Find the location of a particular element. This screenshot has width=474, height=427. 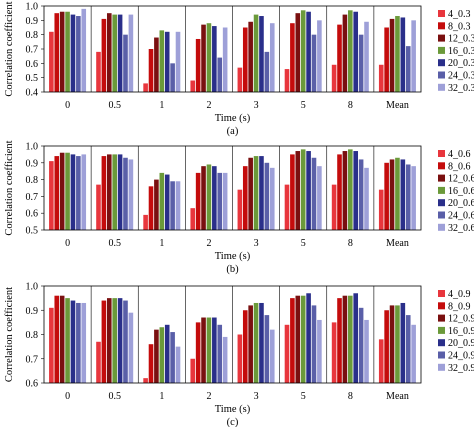

bar-8_0.3-8 is located at coordinates (339, 58).